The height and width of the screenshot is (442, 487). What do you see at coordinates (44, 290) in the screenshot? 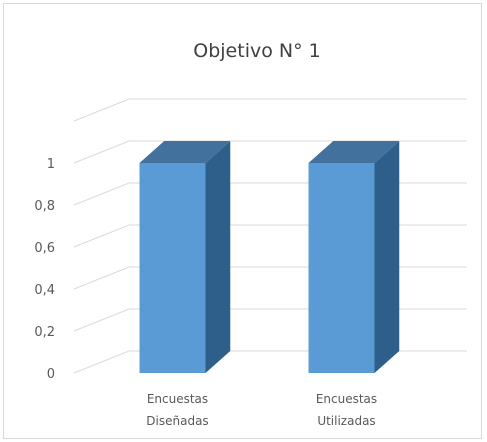
I see `y-tick-label: 0,4` at bounding box center [44, 290].